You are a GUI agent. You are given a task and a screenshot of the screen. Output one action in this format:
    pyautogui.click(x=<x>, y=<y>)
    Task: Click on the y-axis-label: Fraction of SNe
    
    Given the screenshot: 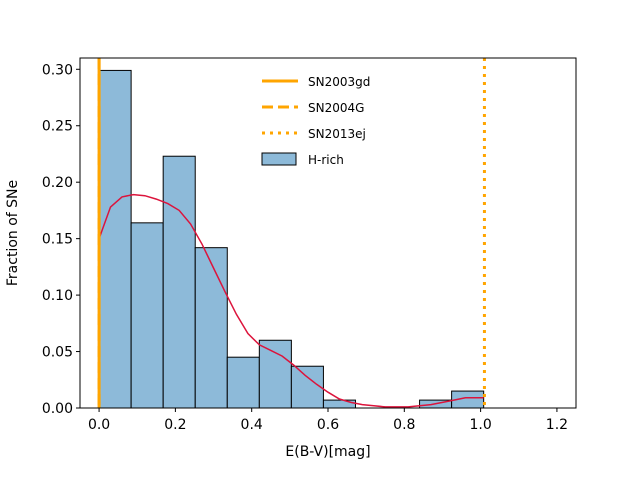 What is the action you would take?
    pyautogui.click(x=13, y=233)
    